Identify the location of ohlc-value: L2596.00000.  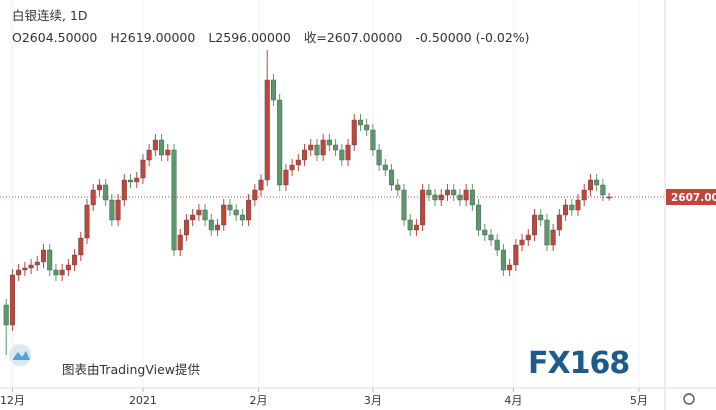
(249, 37).